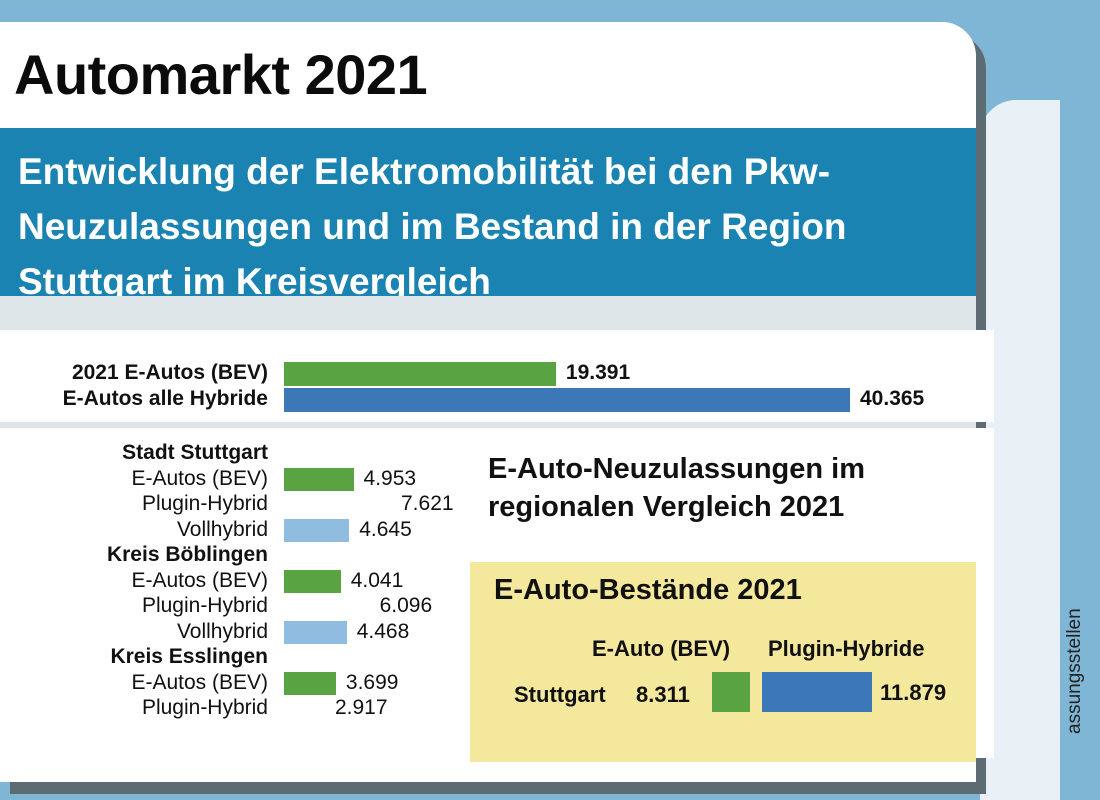 This screenshot has height=800, width=1100. Describe the element at coordinates (661, 648) in the screenshot. I see `stock-legend-bev: E-Auto (BEV)` at that location.